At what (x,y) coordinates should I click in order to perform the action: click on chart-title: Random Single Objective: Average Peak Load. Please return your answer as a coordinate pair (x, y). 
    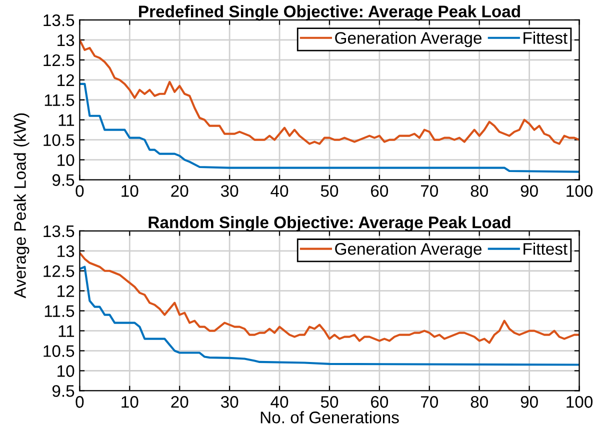
    Looking at the image, I should click on (329, 224).